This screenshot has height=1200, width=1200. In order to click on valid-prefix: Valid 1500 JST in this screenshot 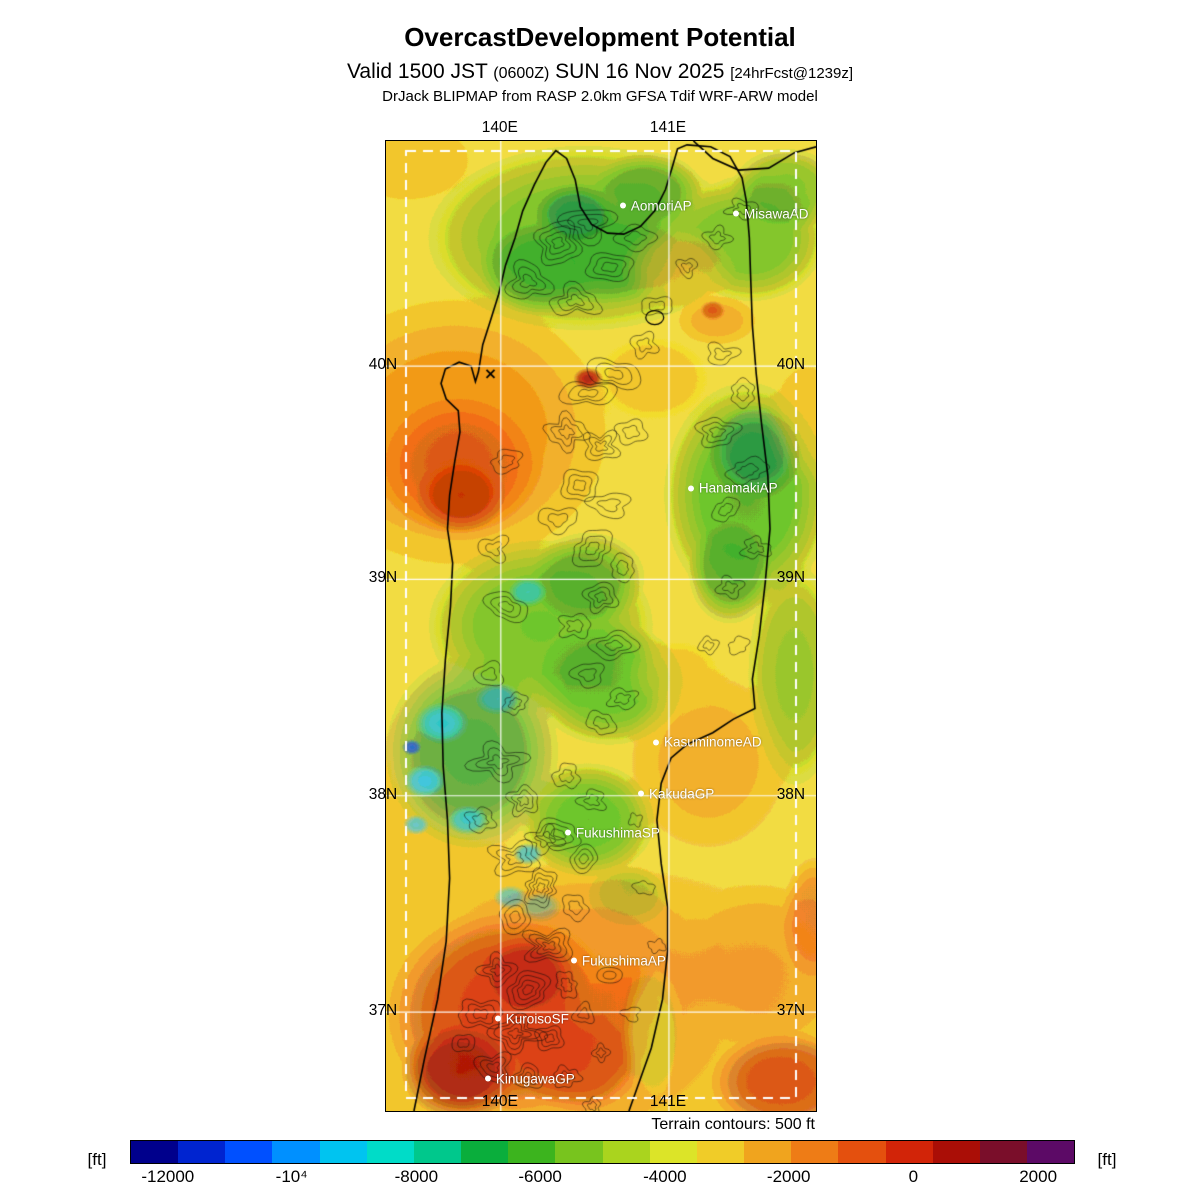, I will do `click(420, 71)`.